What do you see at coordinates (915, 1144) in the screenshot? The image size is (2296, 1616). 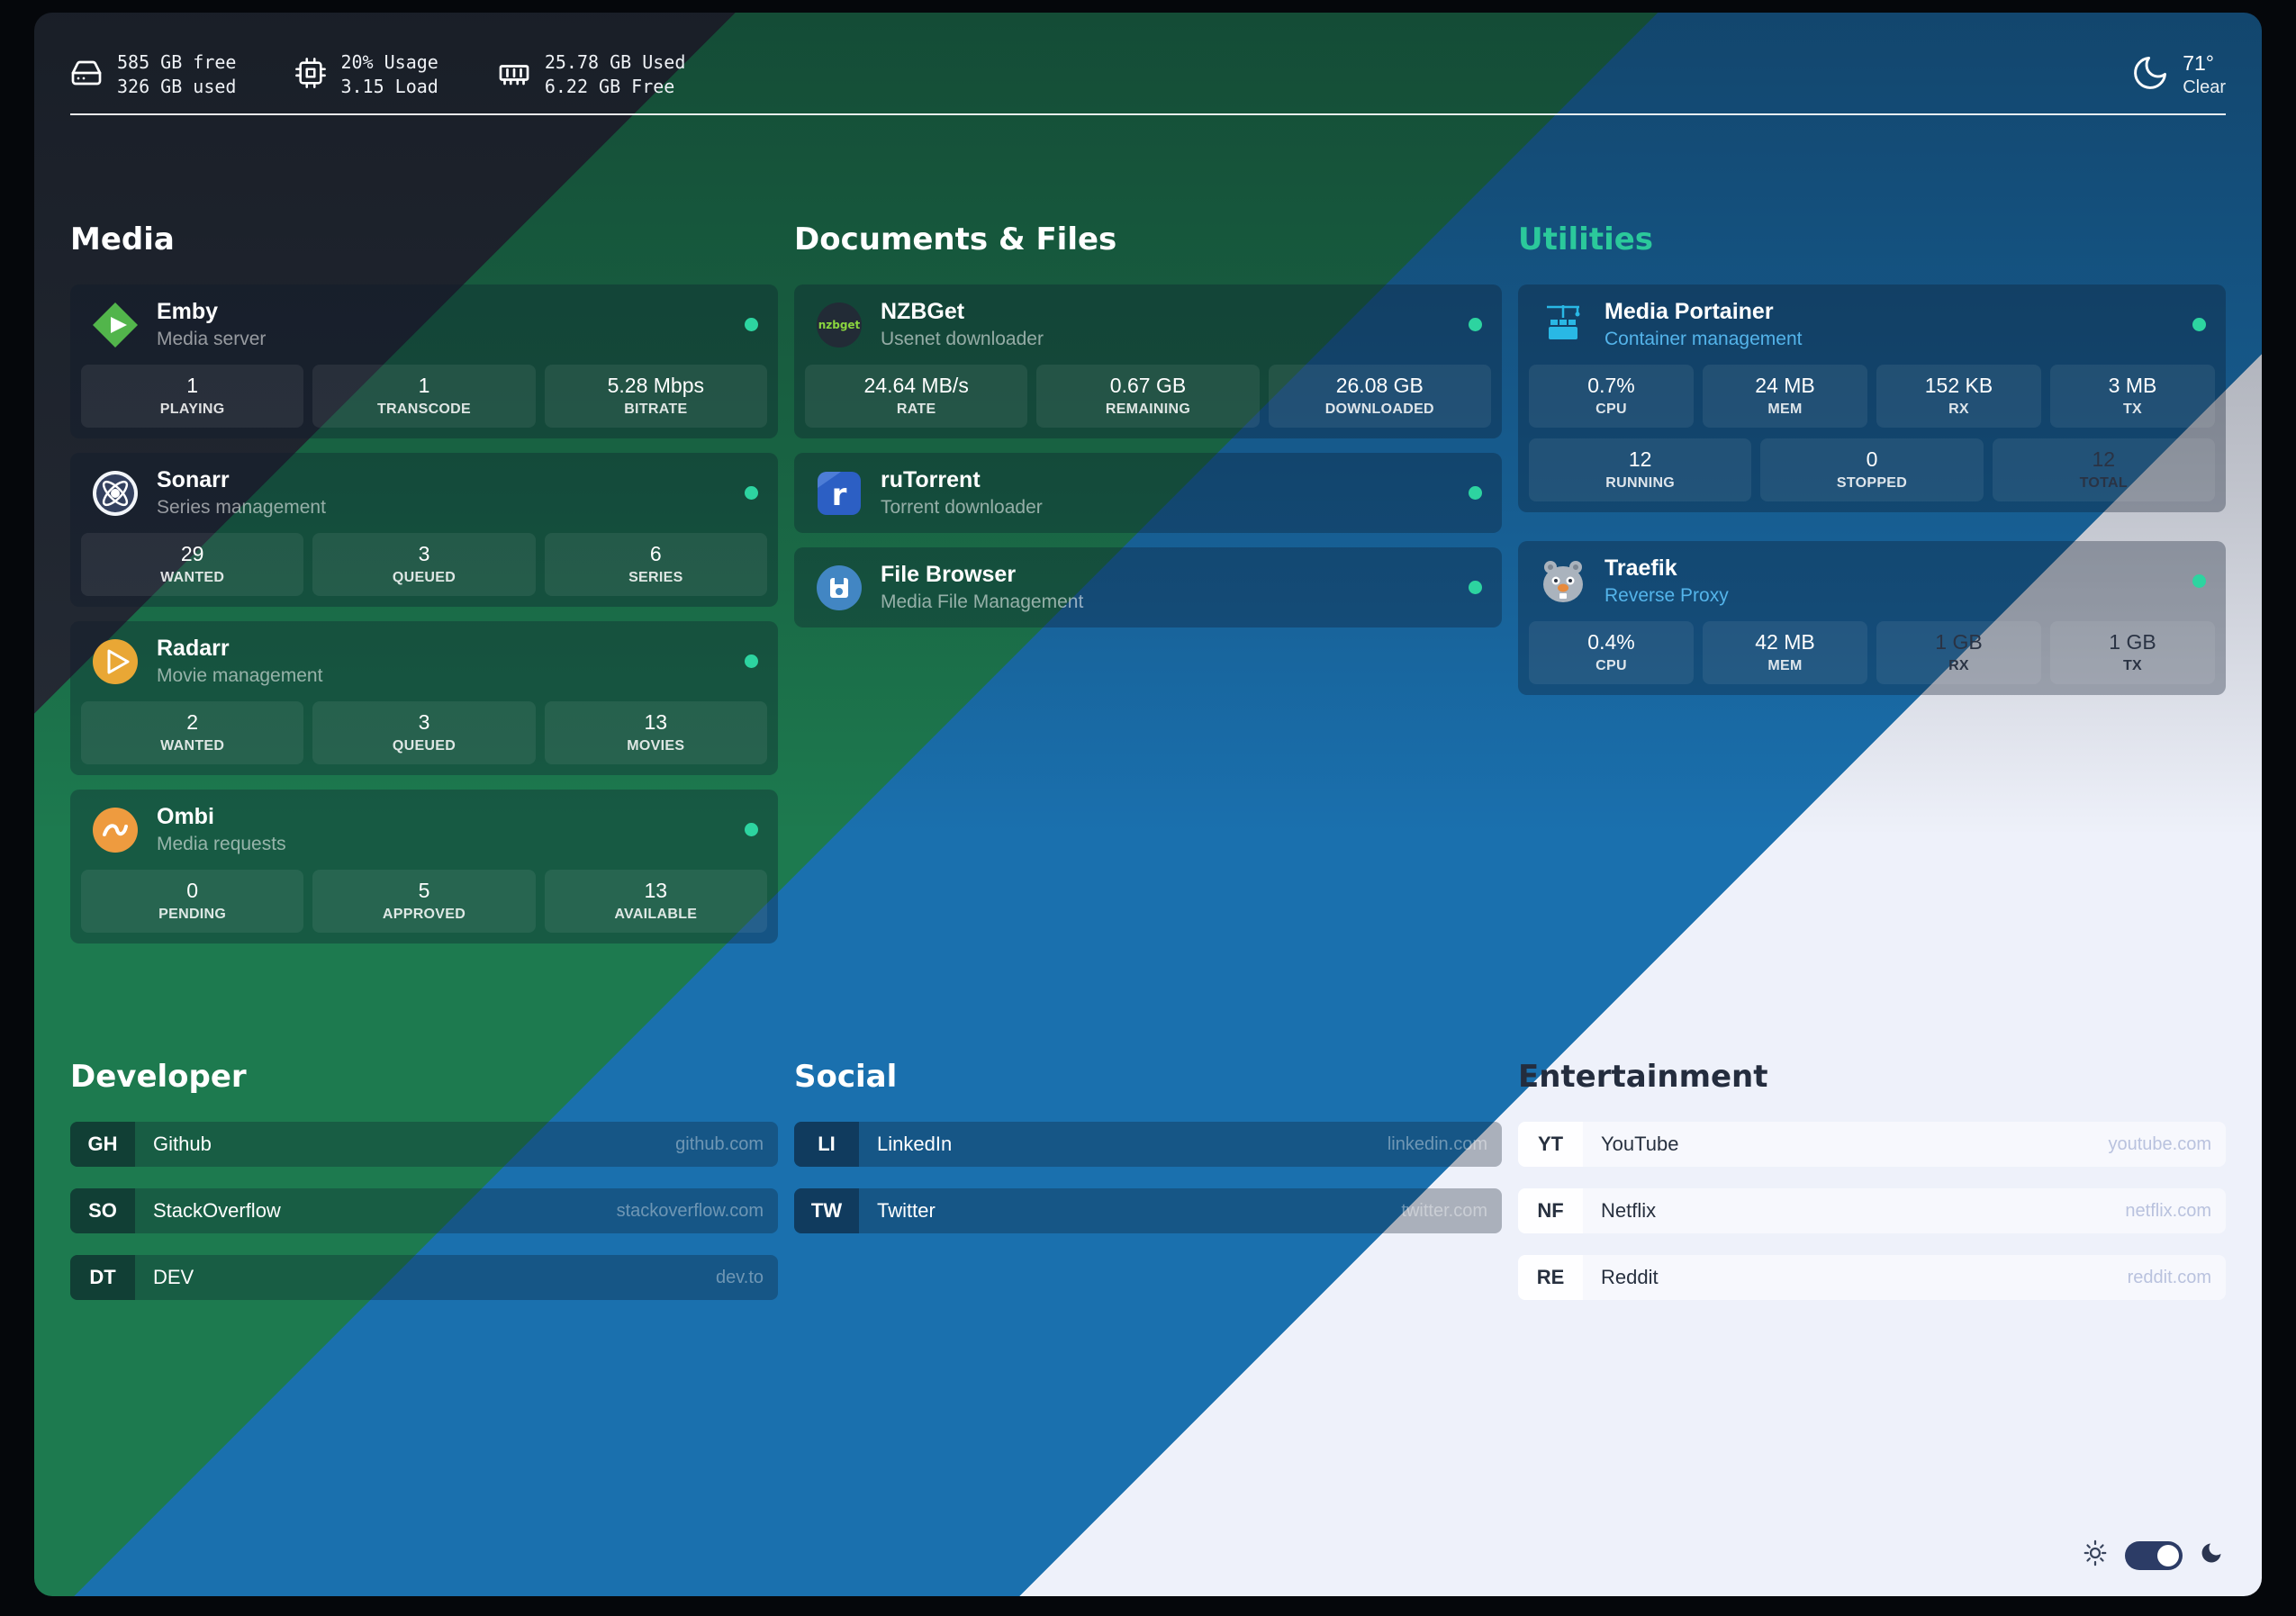 I see `bookmark-name: LinkedIn` at bounding box center [915, 1144].